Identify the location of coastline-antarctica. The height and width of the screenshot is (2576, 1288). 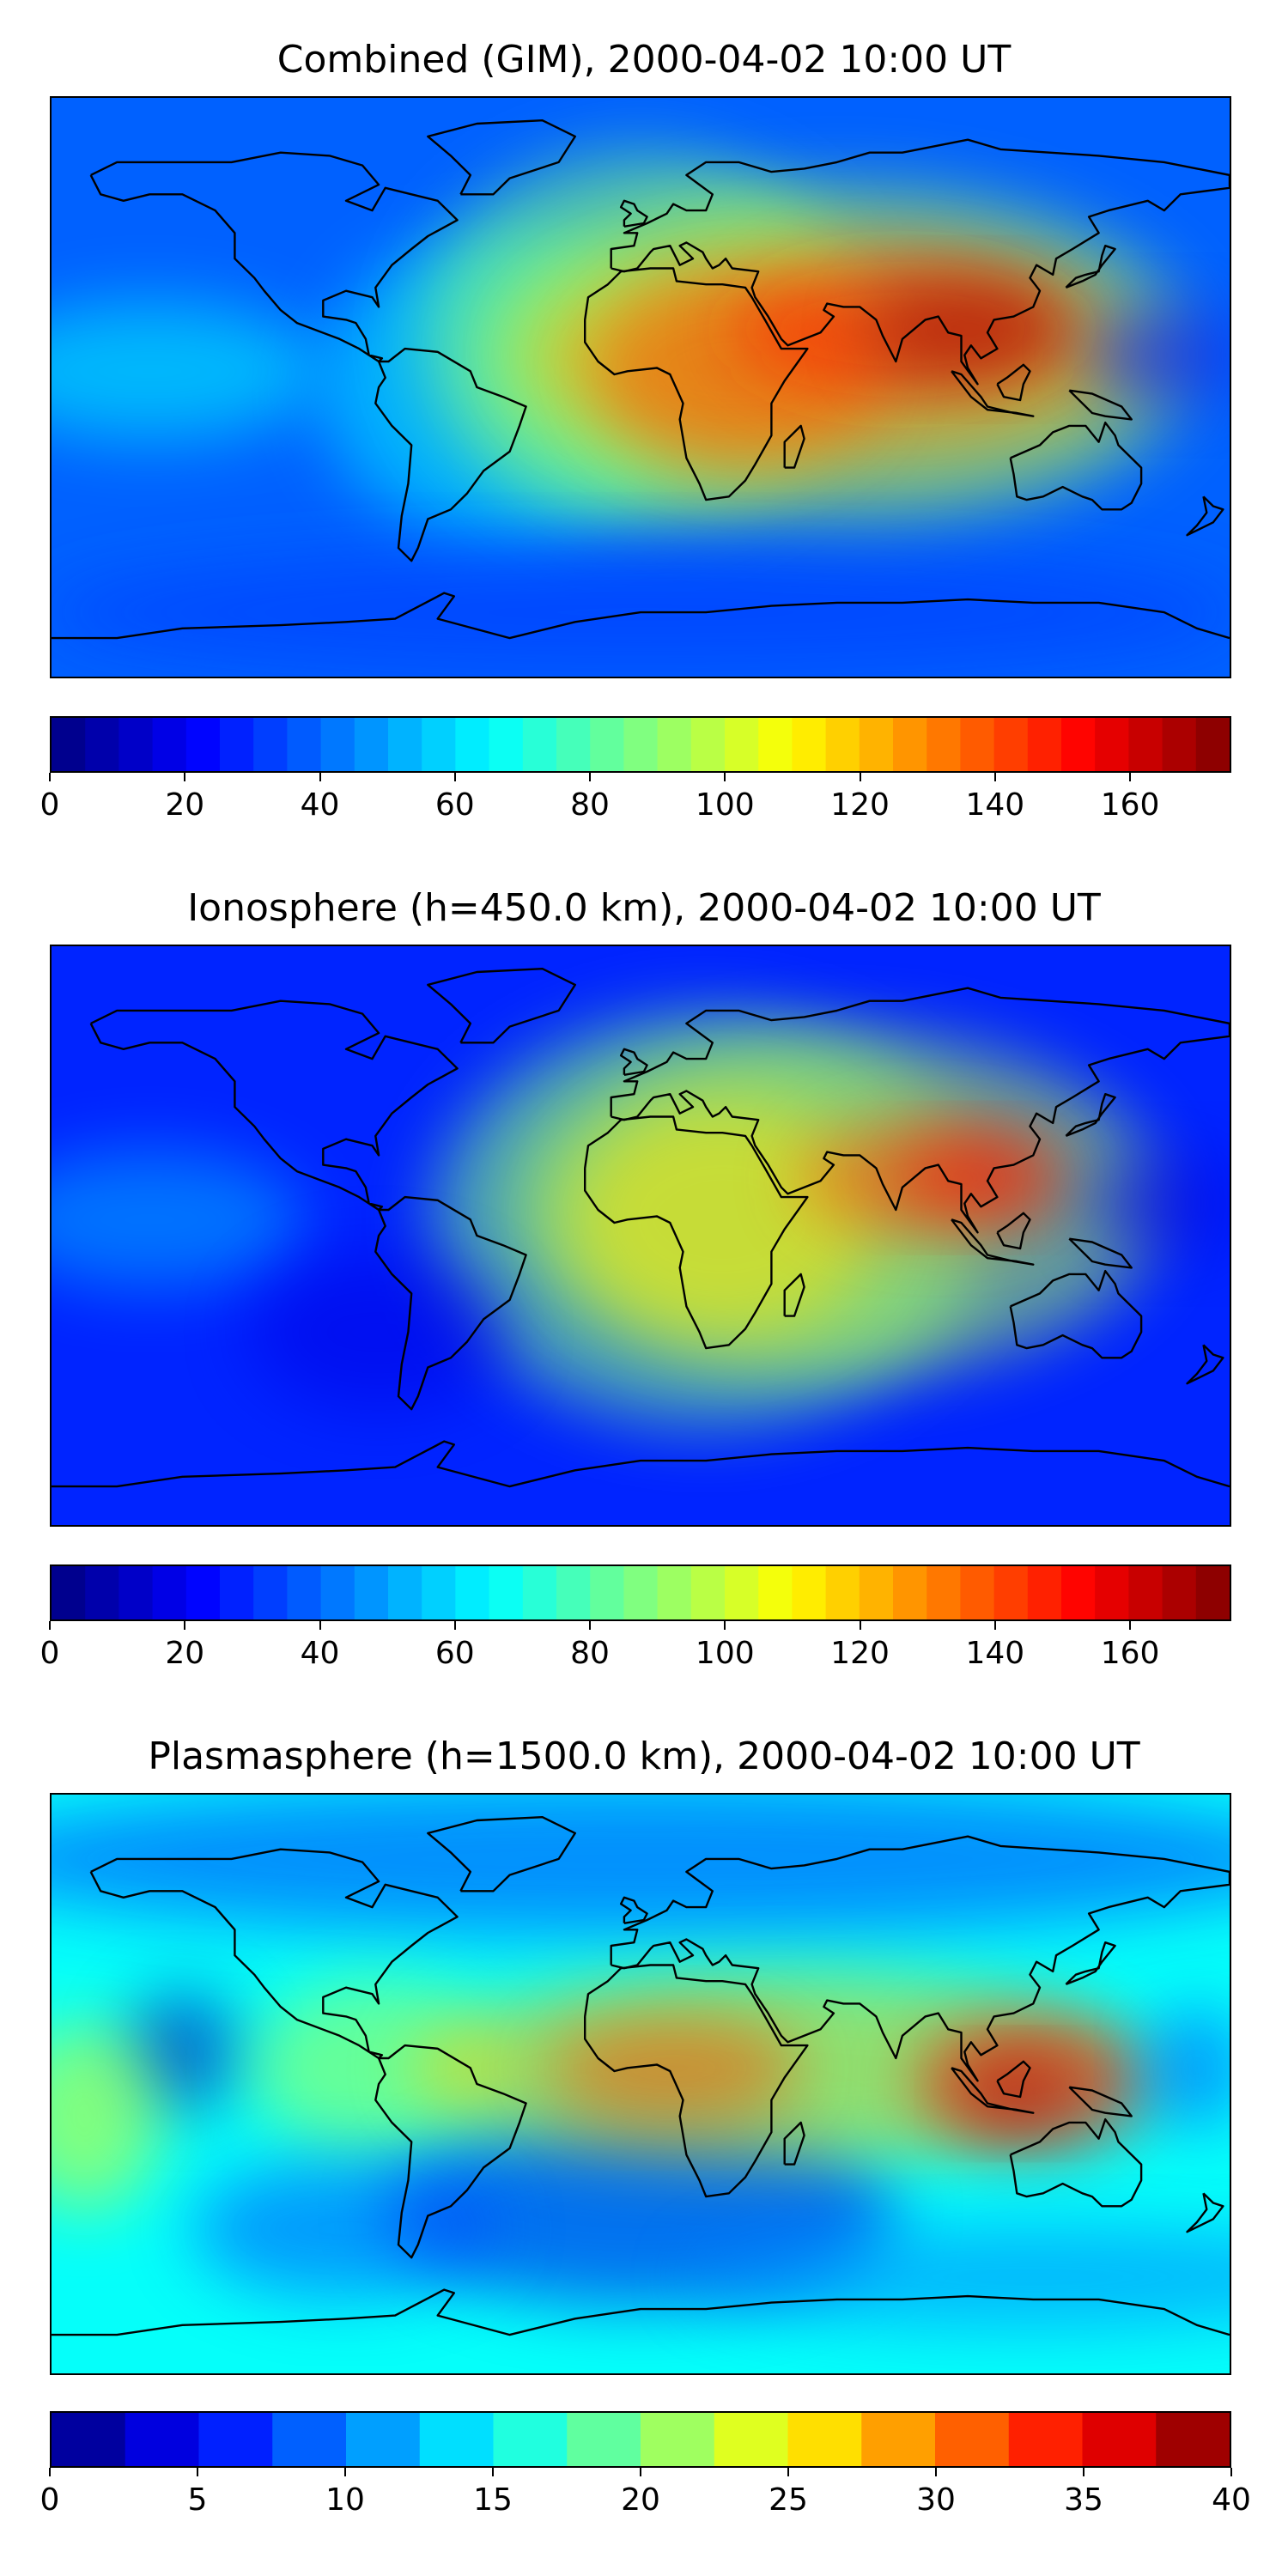
(641, 616).